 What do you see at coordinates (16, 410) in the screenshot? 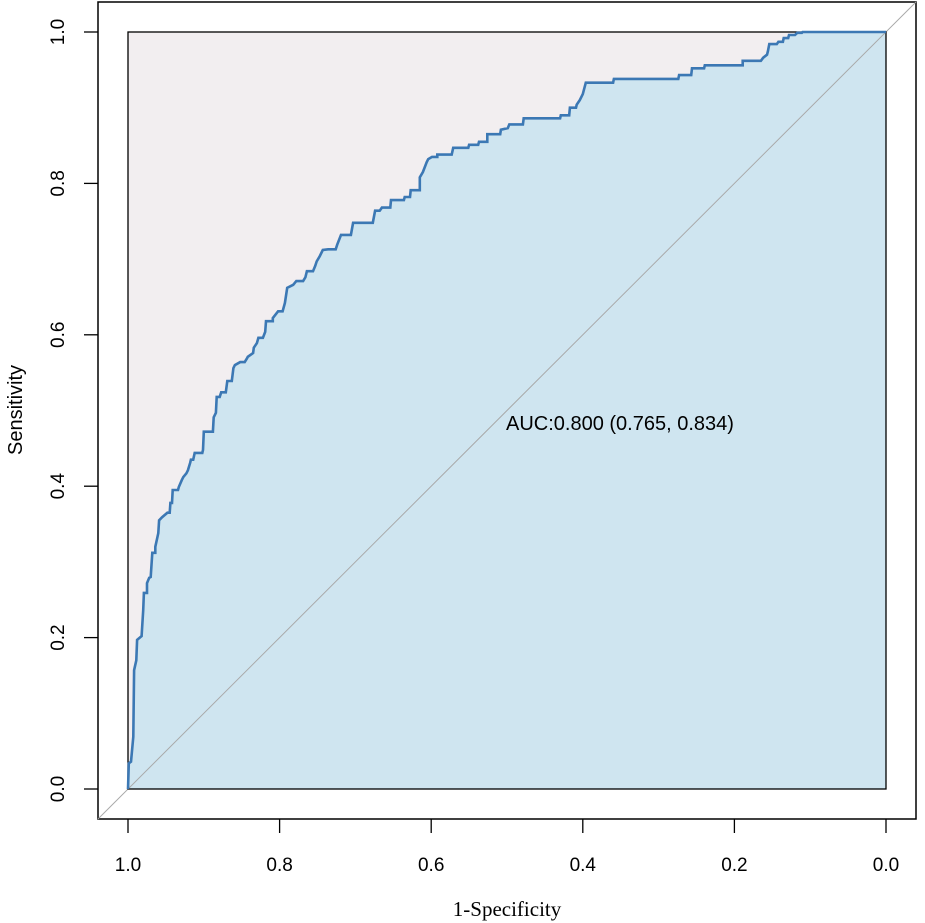
I see `y-axis-title: Sensitivity` at bounding box center [16, 410].